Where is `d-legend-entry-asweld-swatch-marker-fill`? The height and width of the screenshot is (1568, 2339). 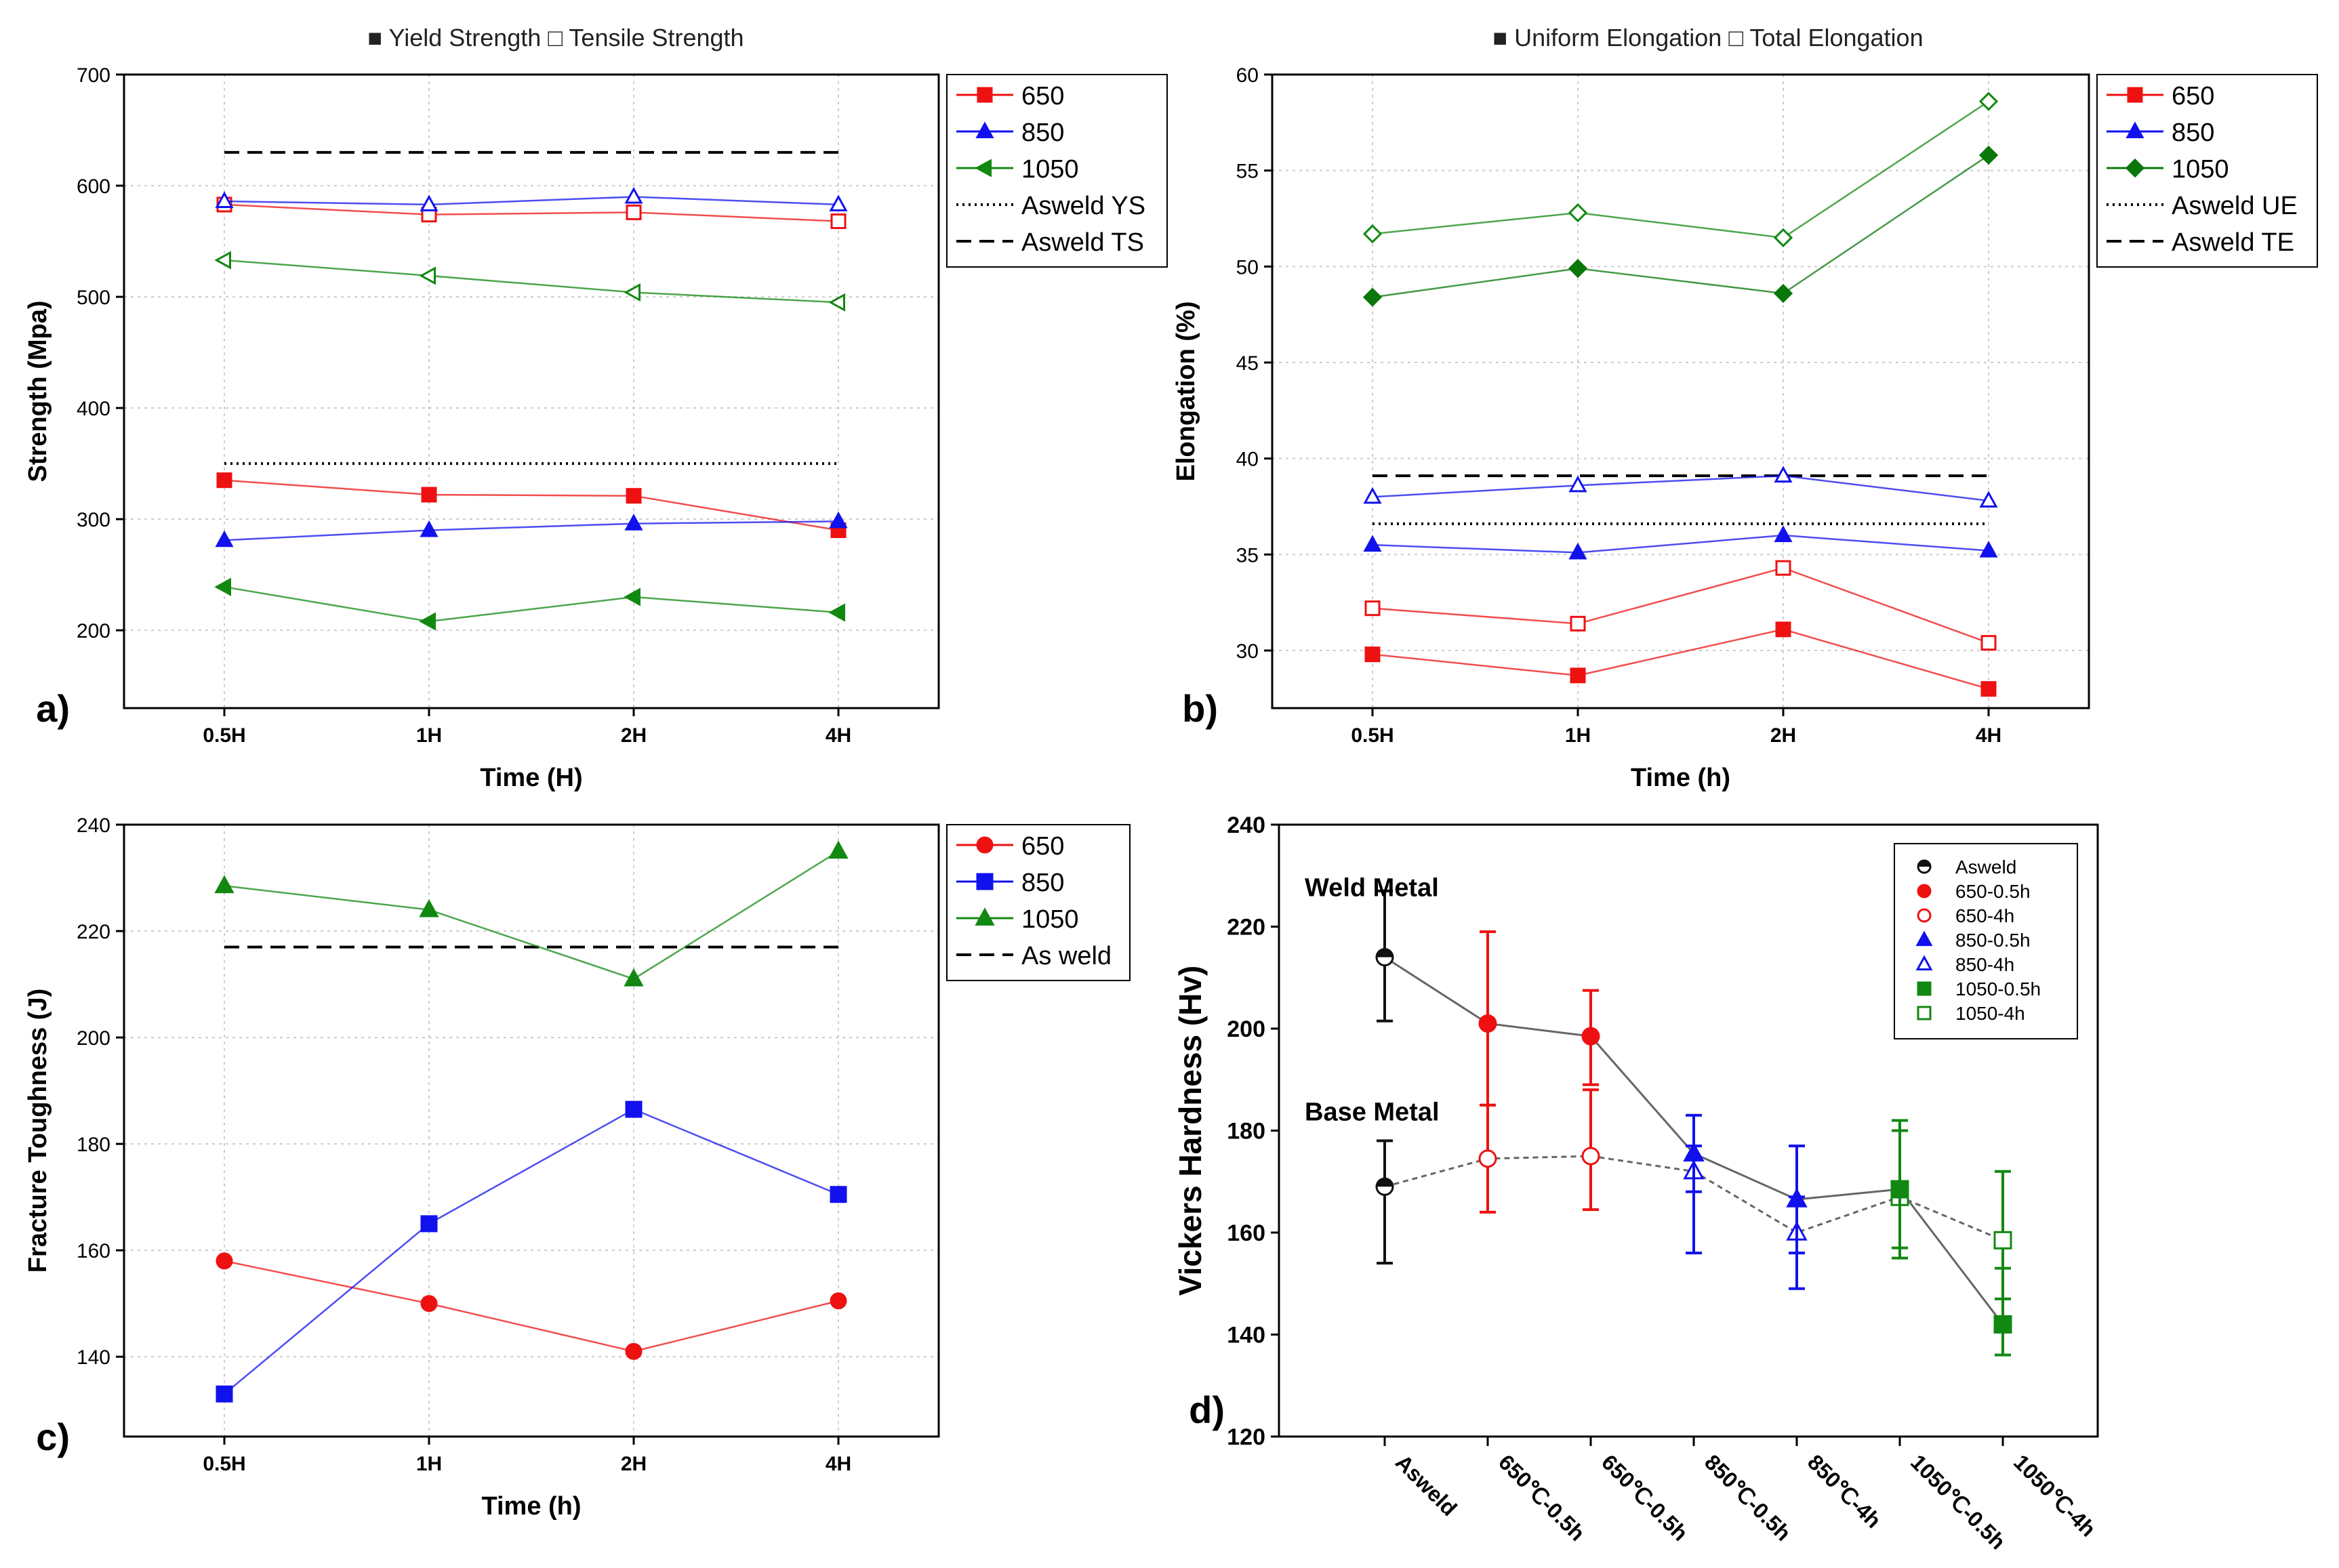 d-legend-entry-asweld-swatch-marker-fill is located at coordinates (1924, 864).